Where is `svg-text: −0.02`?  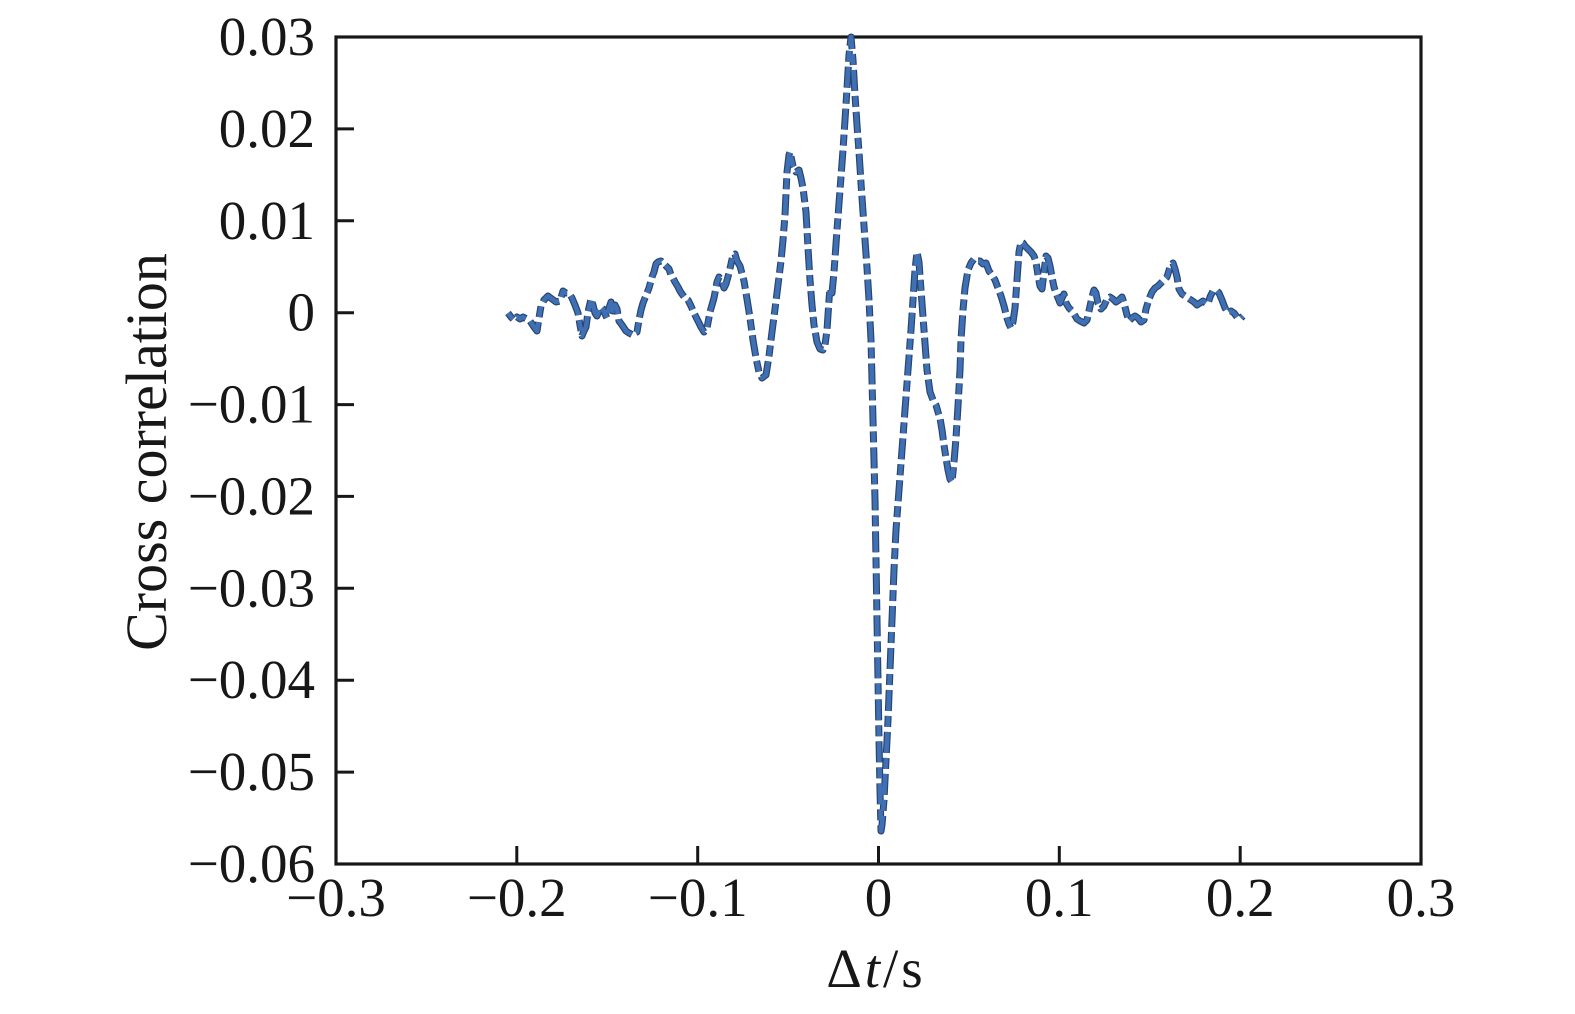 svg-text: −0.02 is located at coordinates (251, 495).